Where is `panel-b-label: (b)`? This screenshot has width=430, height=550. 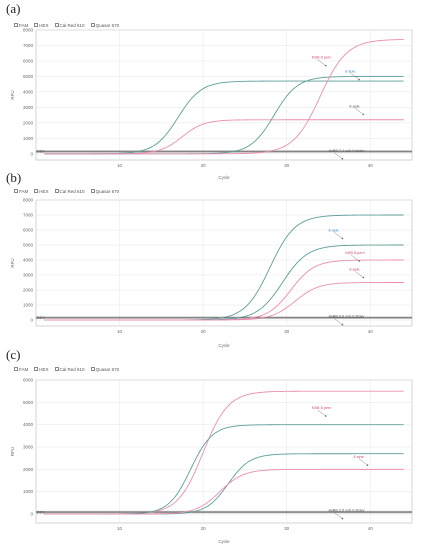 panel-b-label: (b) is located at coordinates (14, 177).